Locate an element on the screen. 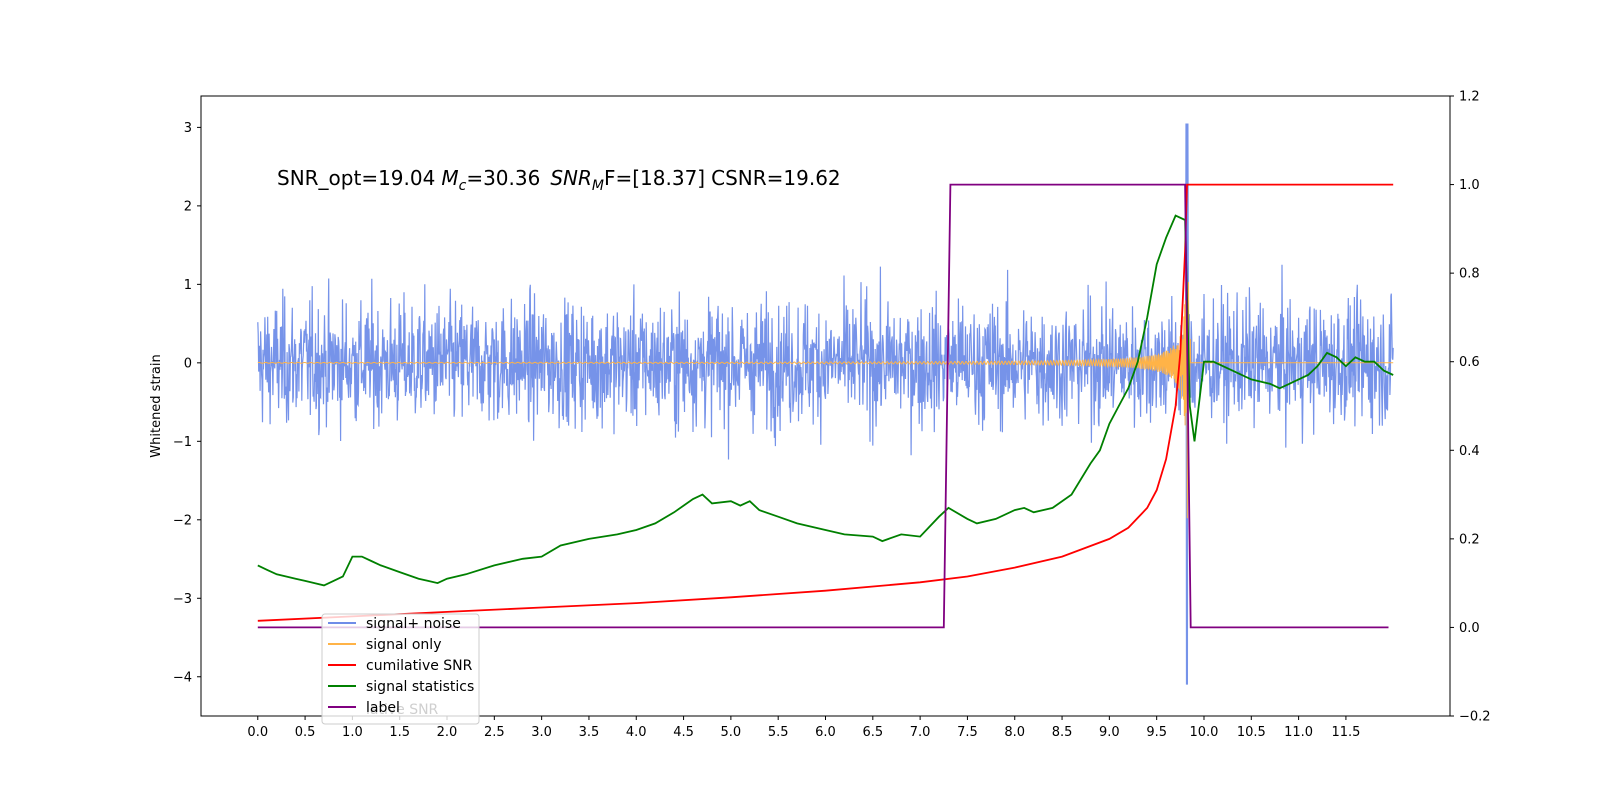  x-tick-label: 6.0 is located at coordinates (825, 732).